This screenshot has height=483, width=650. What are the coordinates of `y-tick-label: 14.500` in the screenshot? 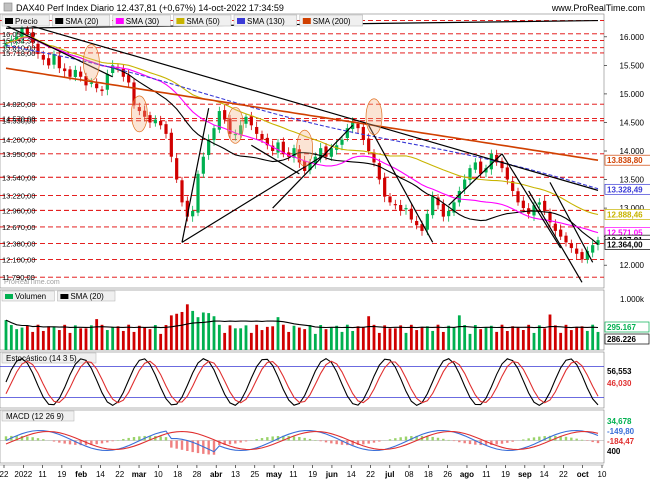 It's located at (632, 122).